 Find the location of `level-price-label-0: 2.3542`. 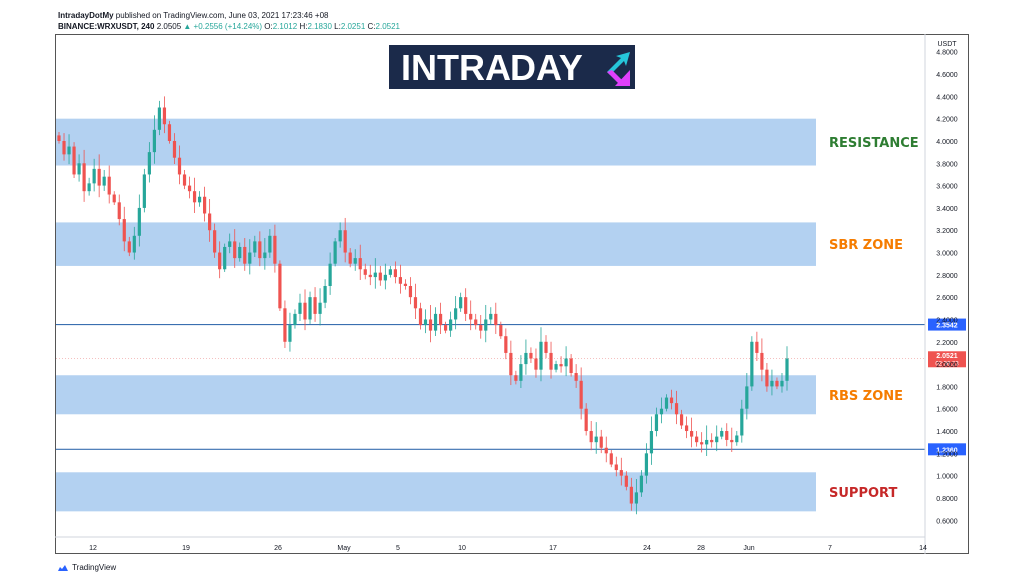

level-price-label-0: 2.3542 is located at coordinates (947, 326).